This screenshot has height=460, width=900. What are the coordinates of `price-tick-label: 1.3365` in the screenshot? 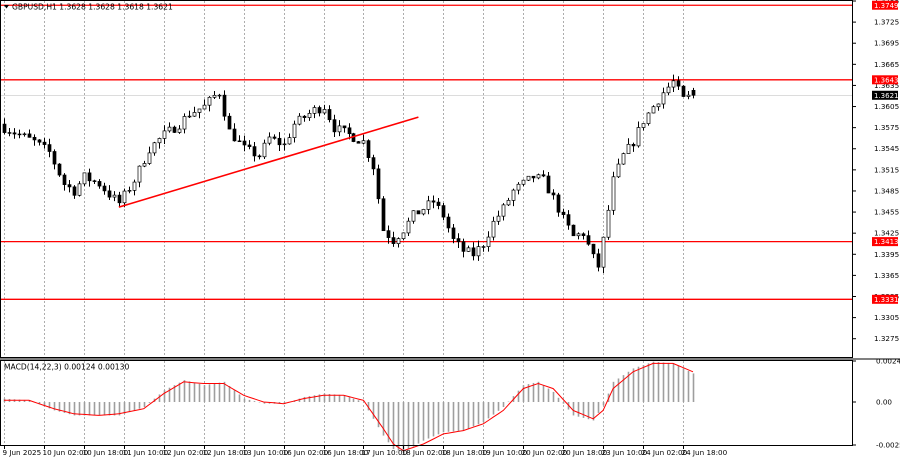 It's located at (886, 275).